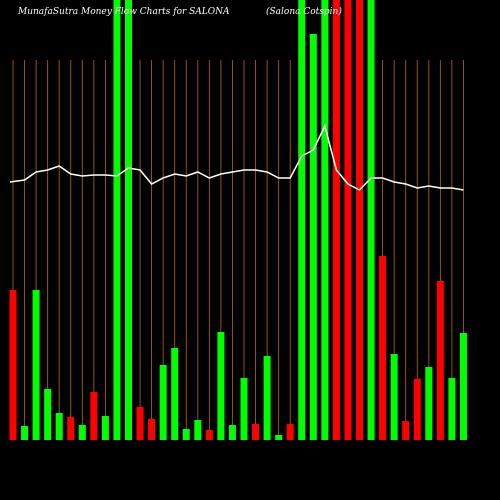 The width and height of the screenshot is (500, 500). I want to click on chart-title: MunafaSutra Money Flow Charts for SALONA, so click(123, 12).